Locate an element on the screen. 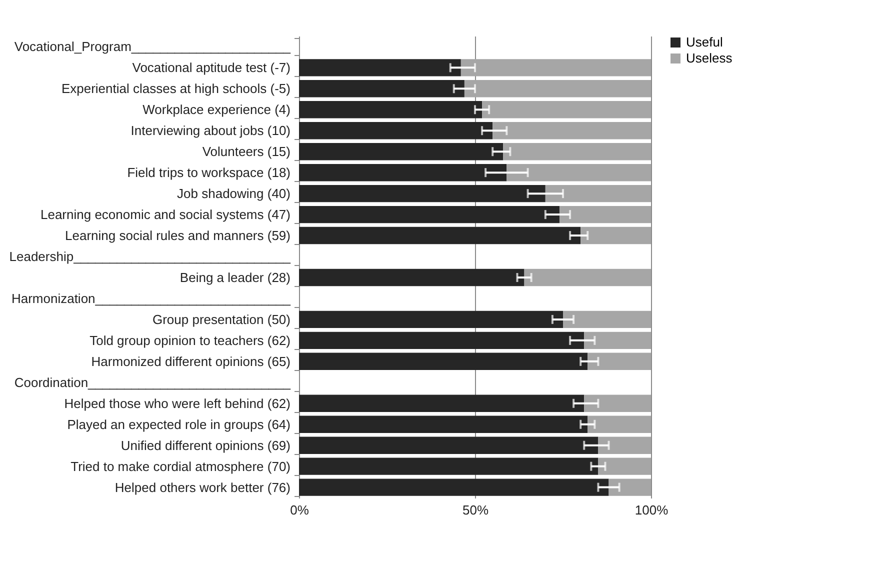  y-tick-label: Unified different opinions (69) is located at coordinates (205, 445).